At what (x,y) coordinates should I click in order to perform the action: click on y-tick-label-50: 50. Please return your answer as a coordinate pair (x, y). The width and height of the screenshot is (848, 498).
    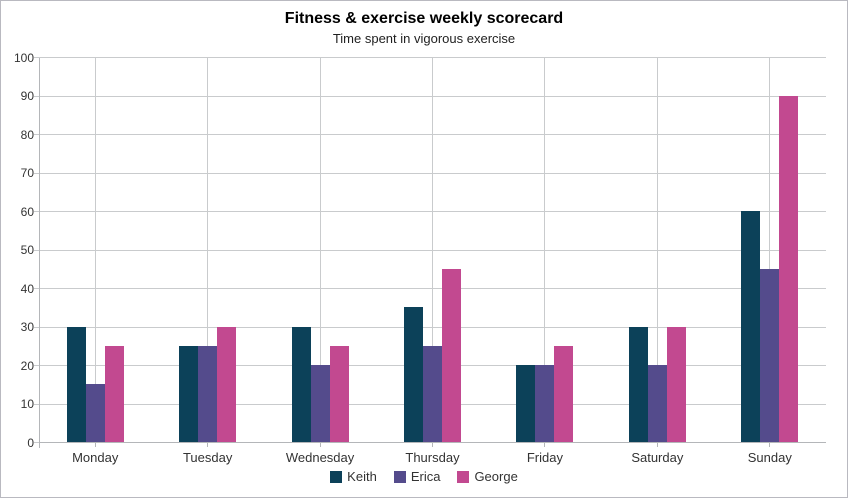
    Looking at the image, I should click on (27, 250).